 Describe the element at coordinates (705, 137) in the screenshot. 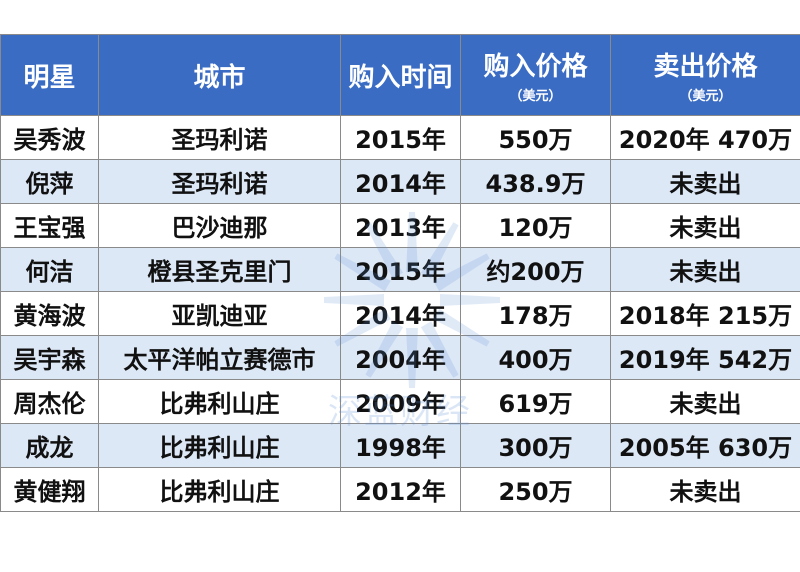

I see `cell-sell-price: 2020年 470万` at that location.